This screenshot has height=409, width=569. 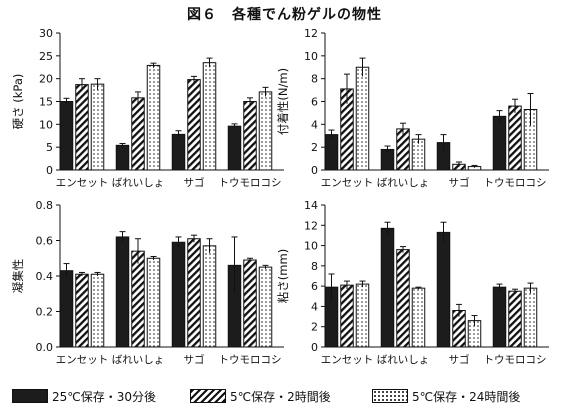 I want to click on y-tick-label: 30, so click(x=46, y=33).